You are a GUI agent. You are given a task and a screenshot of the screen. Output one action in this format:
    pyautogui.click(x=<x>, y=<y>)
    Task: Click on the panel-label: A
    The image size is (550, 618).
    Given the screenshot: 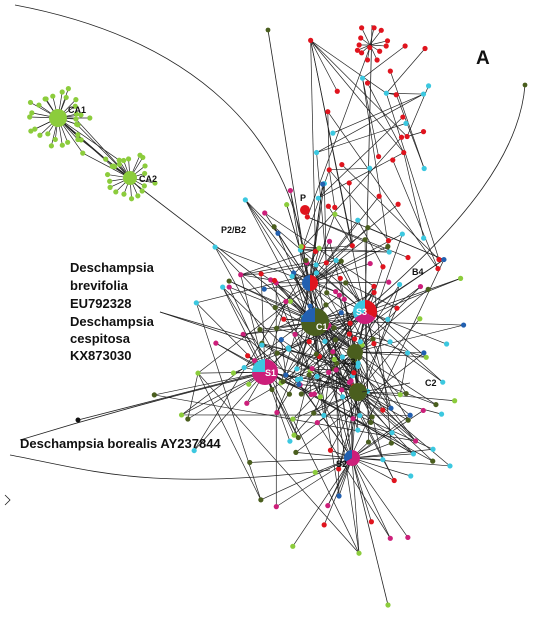 What is the action you would take?
    pyautogui.click(x=483, y=58)
    